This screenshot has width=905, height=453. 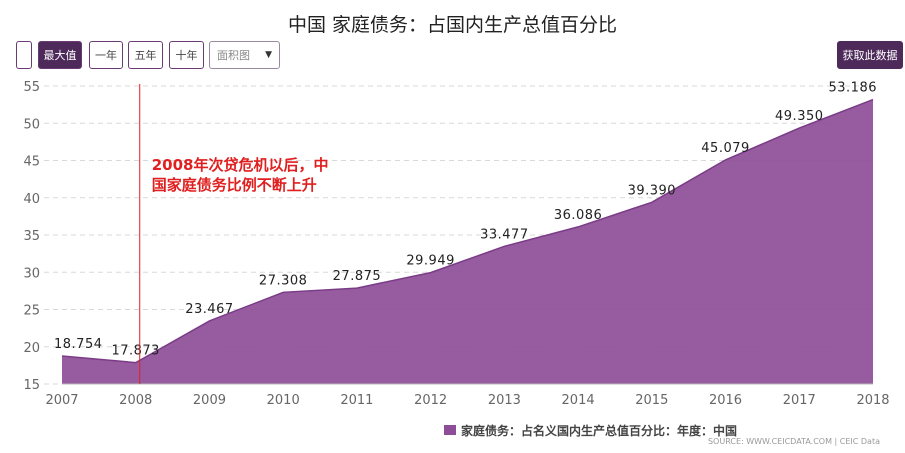 What do you see at coordinates (725, 148) in the screenshot?
I see `data-label: 45.079` at bounding box center [725, 148].